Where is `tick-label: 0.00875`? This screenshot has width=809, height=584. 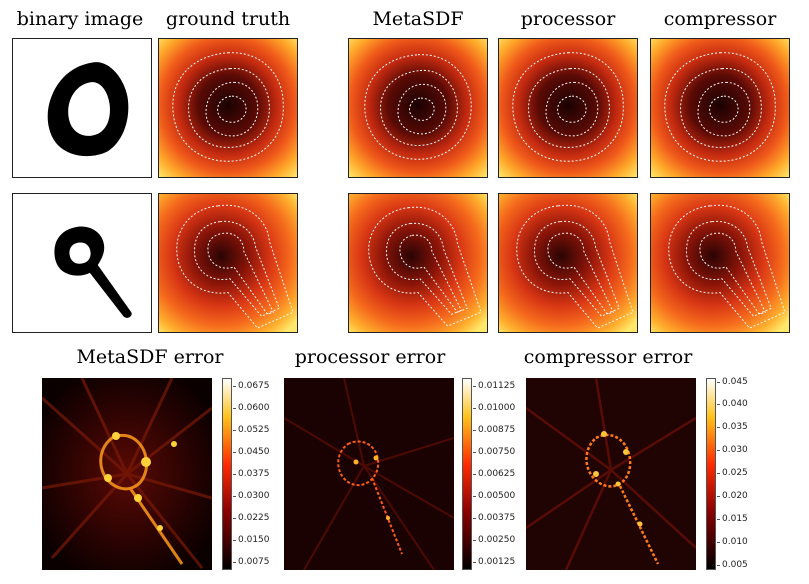
tick-label: 0.00875 is located at coordinates (494, 430).